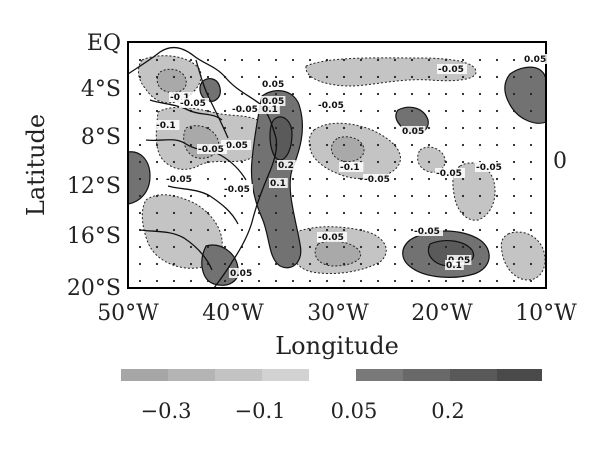 The width and height of the screenshot is (600, 449). I want to click on y-axis: EQ 4°S 8°S 12°S 16°S 20°S Latitude, so click(71, 166).